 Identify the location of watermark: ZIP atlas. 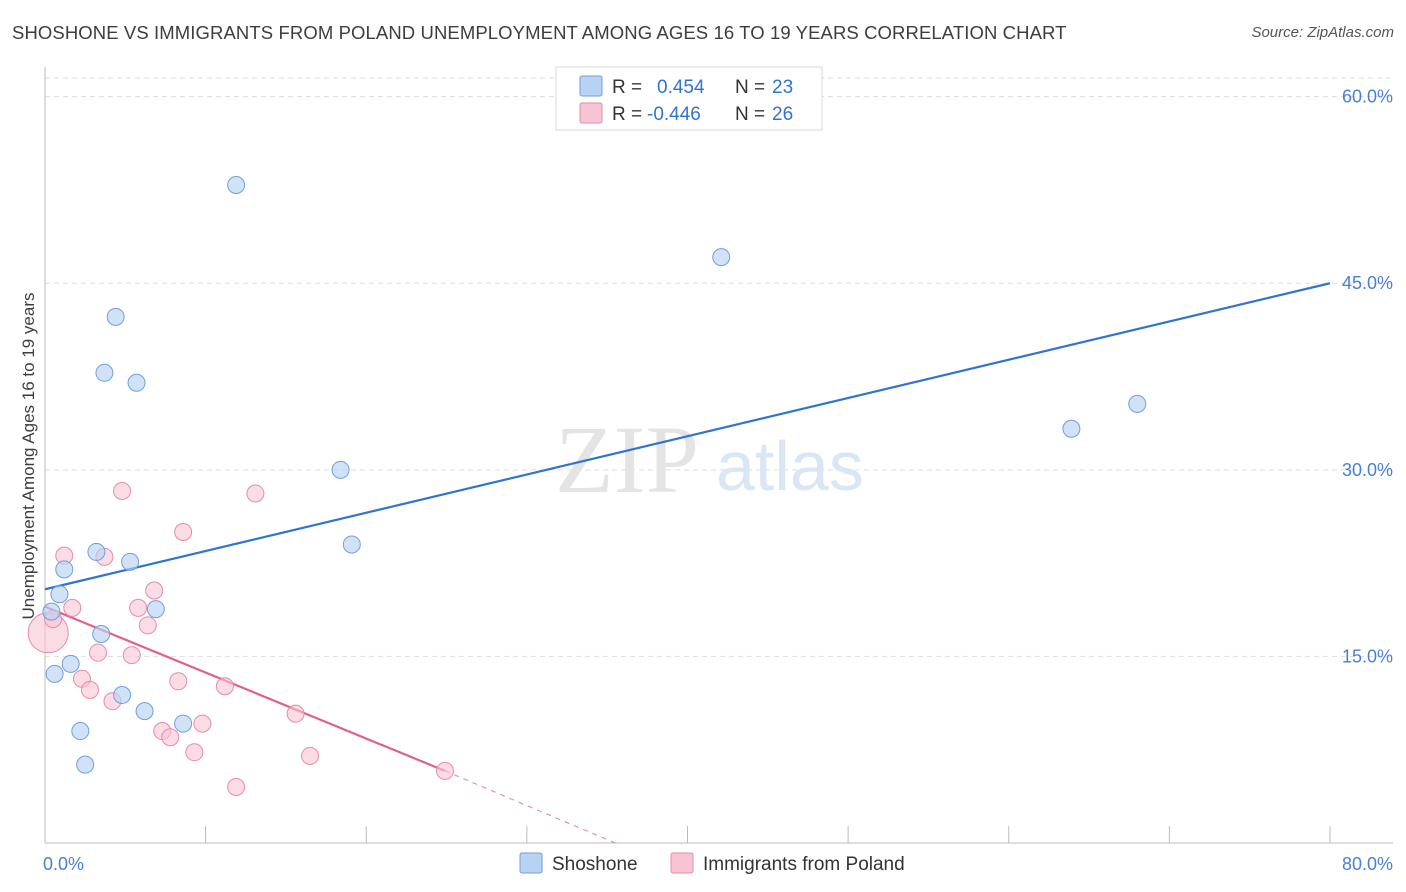
(709, 459).